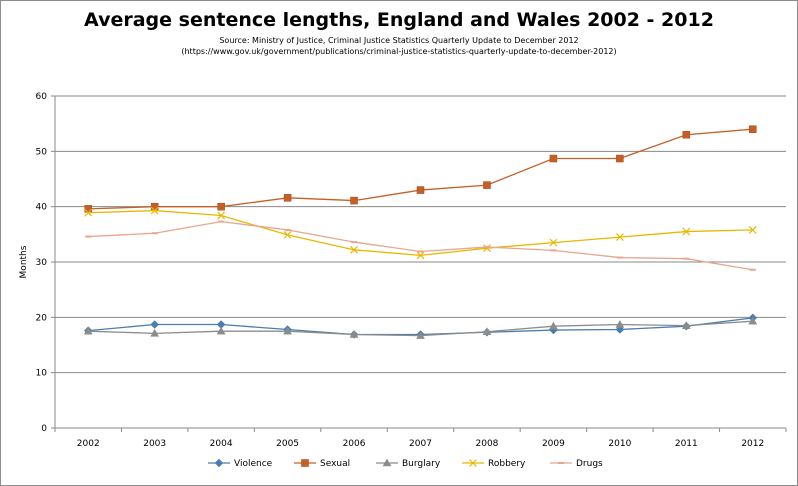 The width and height of the screenshot is (798, 486). I want to click on x-tick-label-2008: 2008, so click(487, 444).